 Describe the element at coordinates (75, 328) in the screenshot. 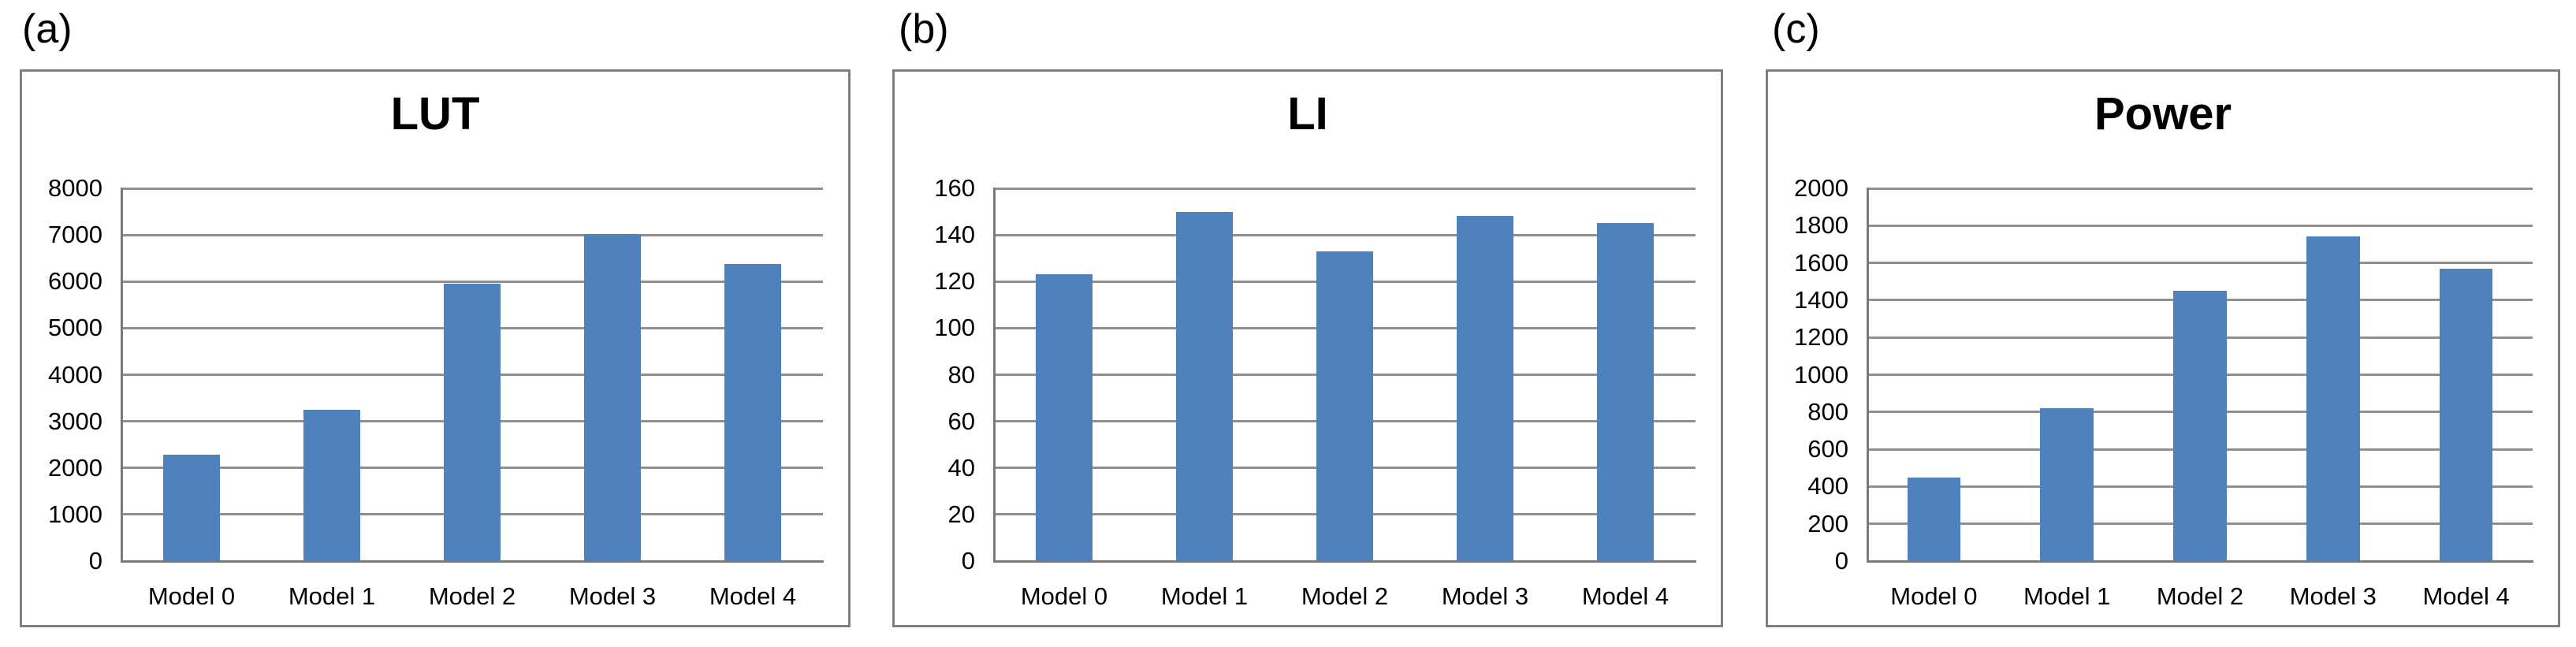

I see `y-tick-label: 5000` at that location.